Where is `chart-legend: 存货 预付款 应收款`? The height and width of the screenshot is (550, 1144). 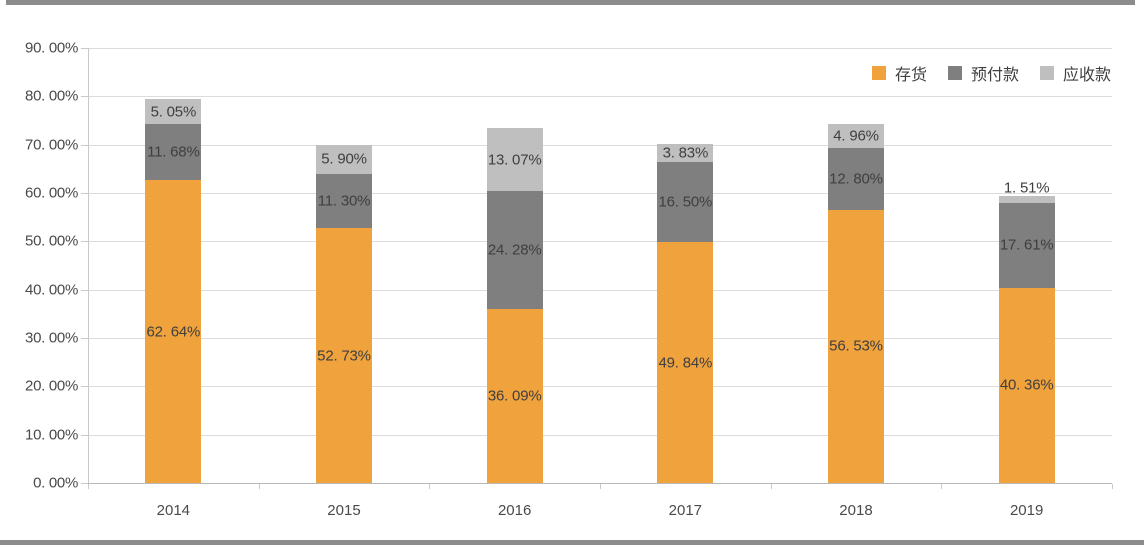 chart-legend: 存货 预付款 应收款 is located at coordinates (991, 73).